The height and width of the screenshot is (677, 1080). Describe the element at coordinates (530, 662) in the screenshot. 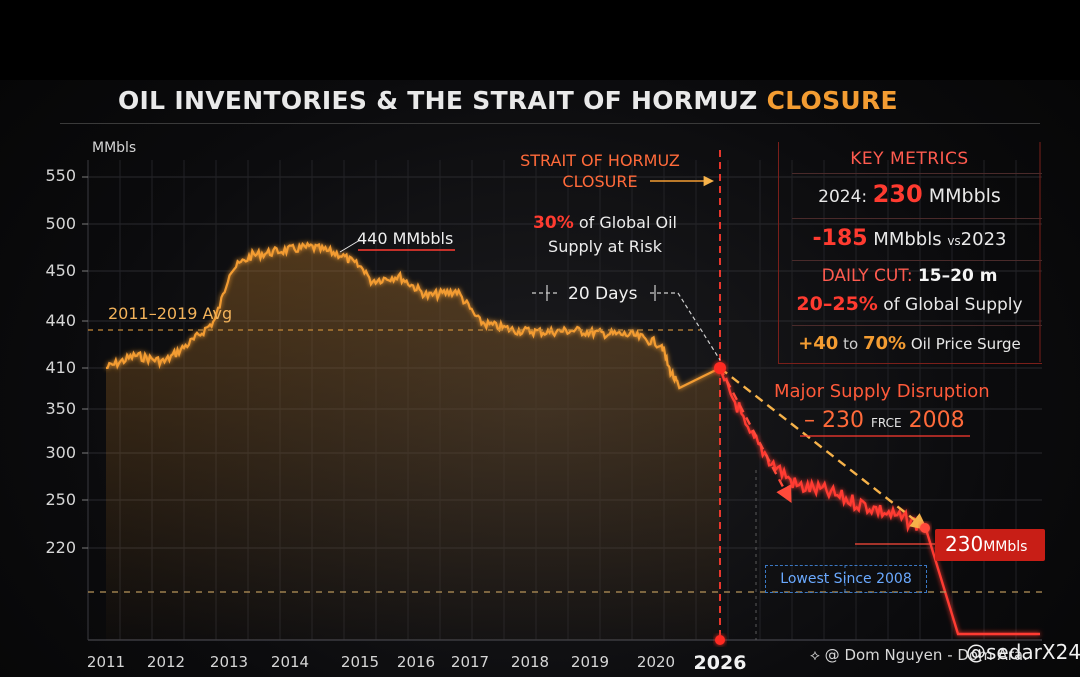

I see `x-tick: 2018` at that location.